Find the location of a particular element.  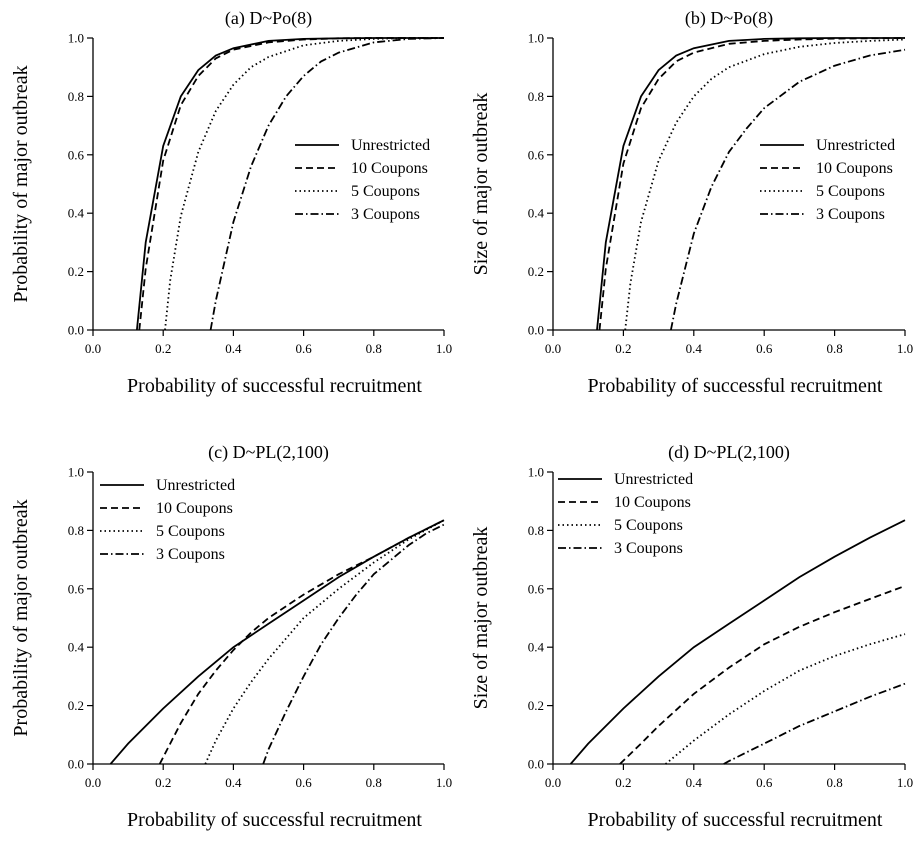

chart-title: (c) D~PL(2,100) is located at coordinates (268, 452).